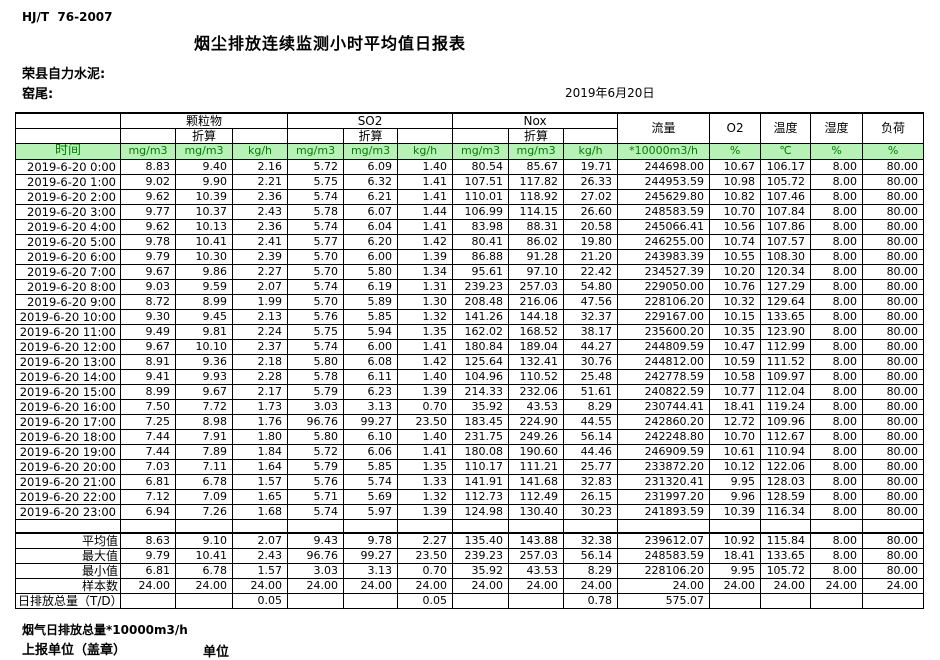 The image size is (940, 660). What do you see at coordinates (425, 511) in the screenshot?
I see `value-cell: 1.39` at bounding box center [425, 511].